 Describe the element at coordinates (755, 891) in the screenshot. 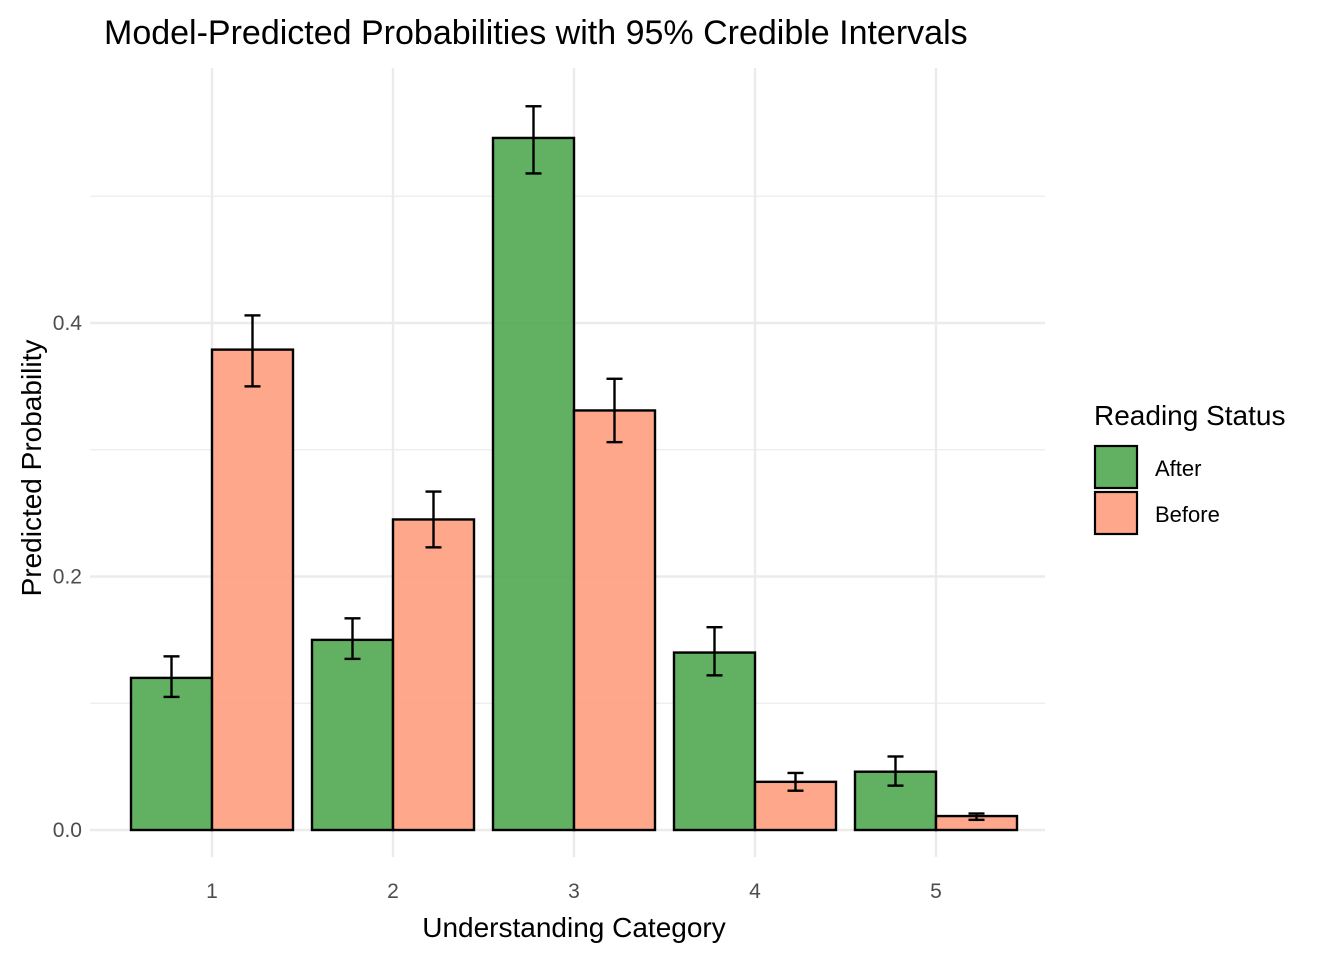

I see `x-tick-label: 4` at that location.